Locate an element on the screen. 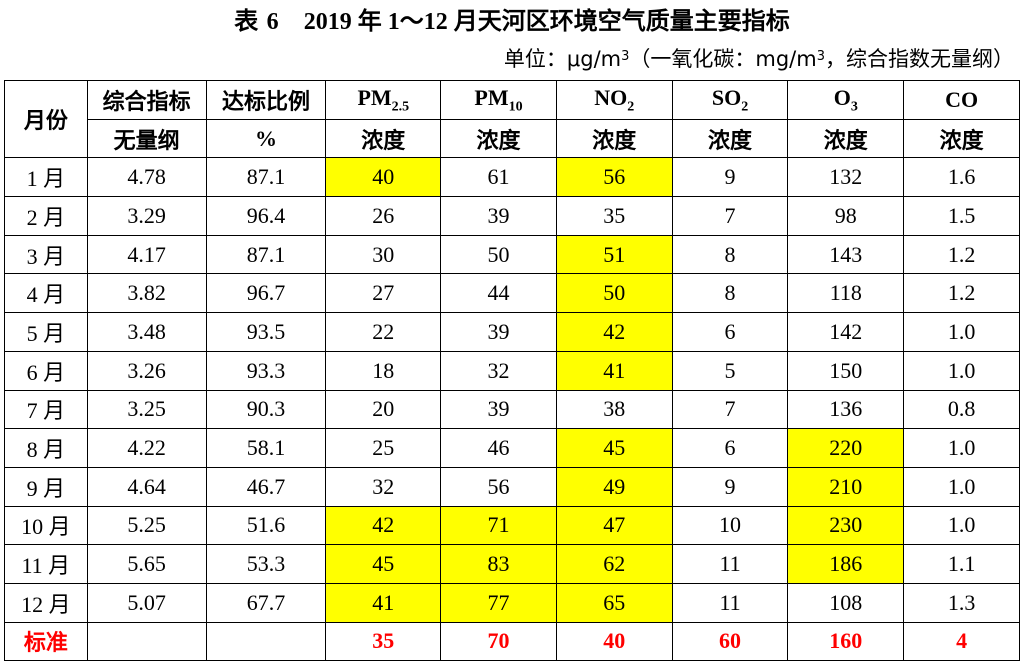 Image resolution: width=1024 pixels, height=661 pixels. cell-pm25: 32 is located at coordinates (383, 486).